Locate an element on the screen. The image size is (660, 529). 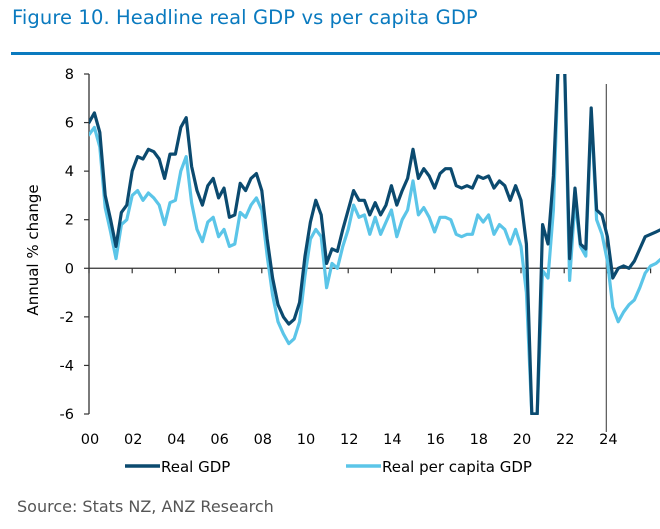
y-tick-label: -4 is located at coordinates (67, 366).